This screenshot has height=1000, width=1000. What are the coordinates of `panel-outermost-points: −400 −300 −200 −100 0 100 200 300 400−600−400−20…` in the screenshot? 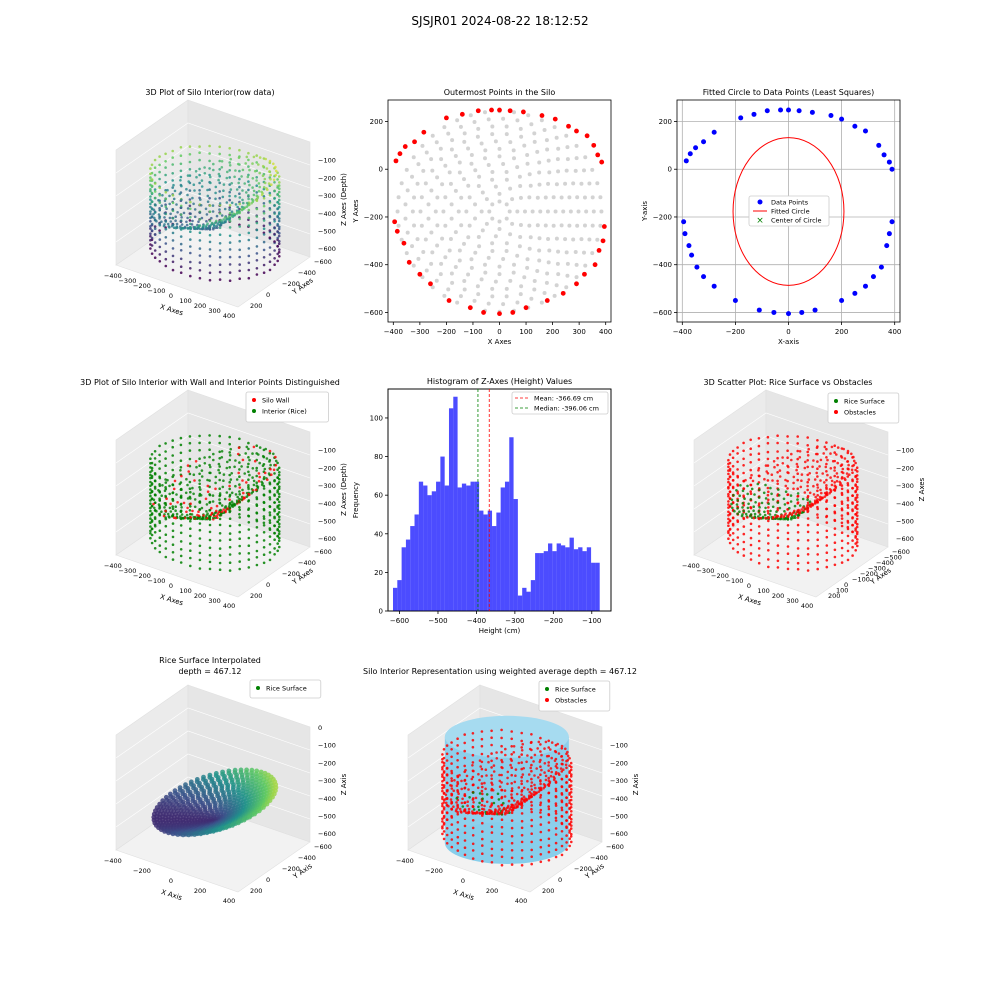 It's located at (482, 217).